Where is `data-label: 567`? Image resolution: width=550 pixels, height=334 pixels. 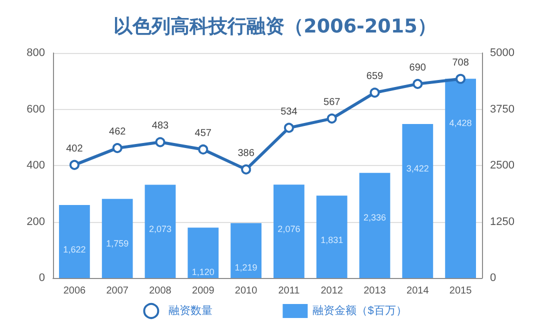
data-label: 567 is located at coordinates (332, 102).